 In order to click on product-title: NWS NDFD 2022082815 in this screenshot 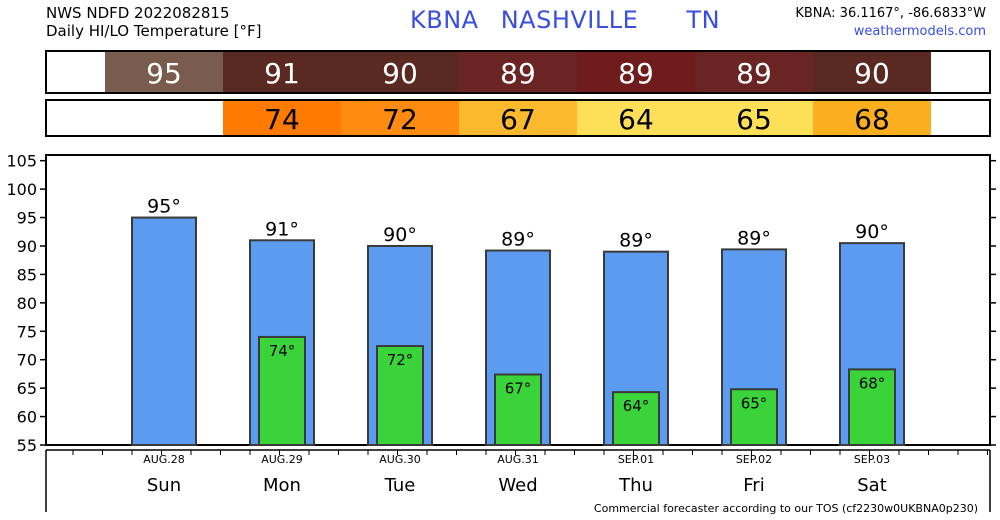, I will do `click(138, 13)`.